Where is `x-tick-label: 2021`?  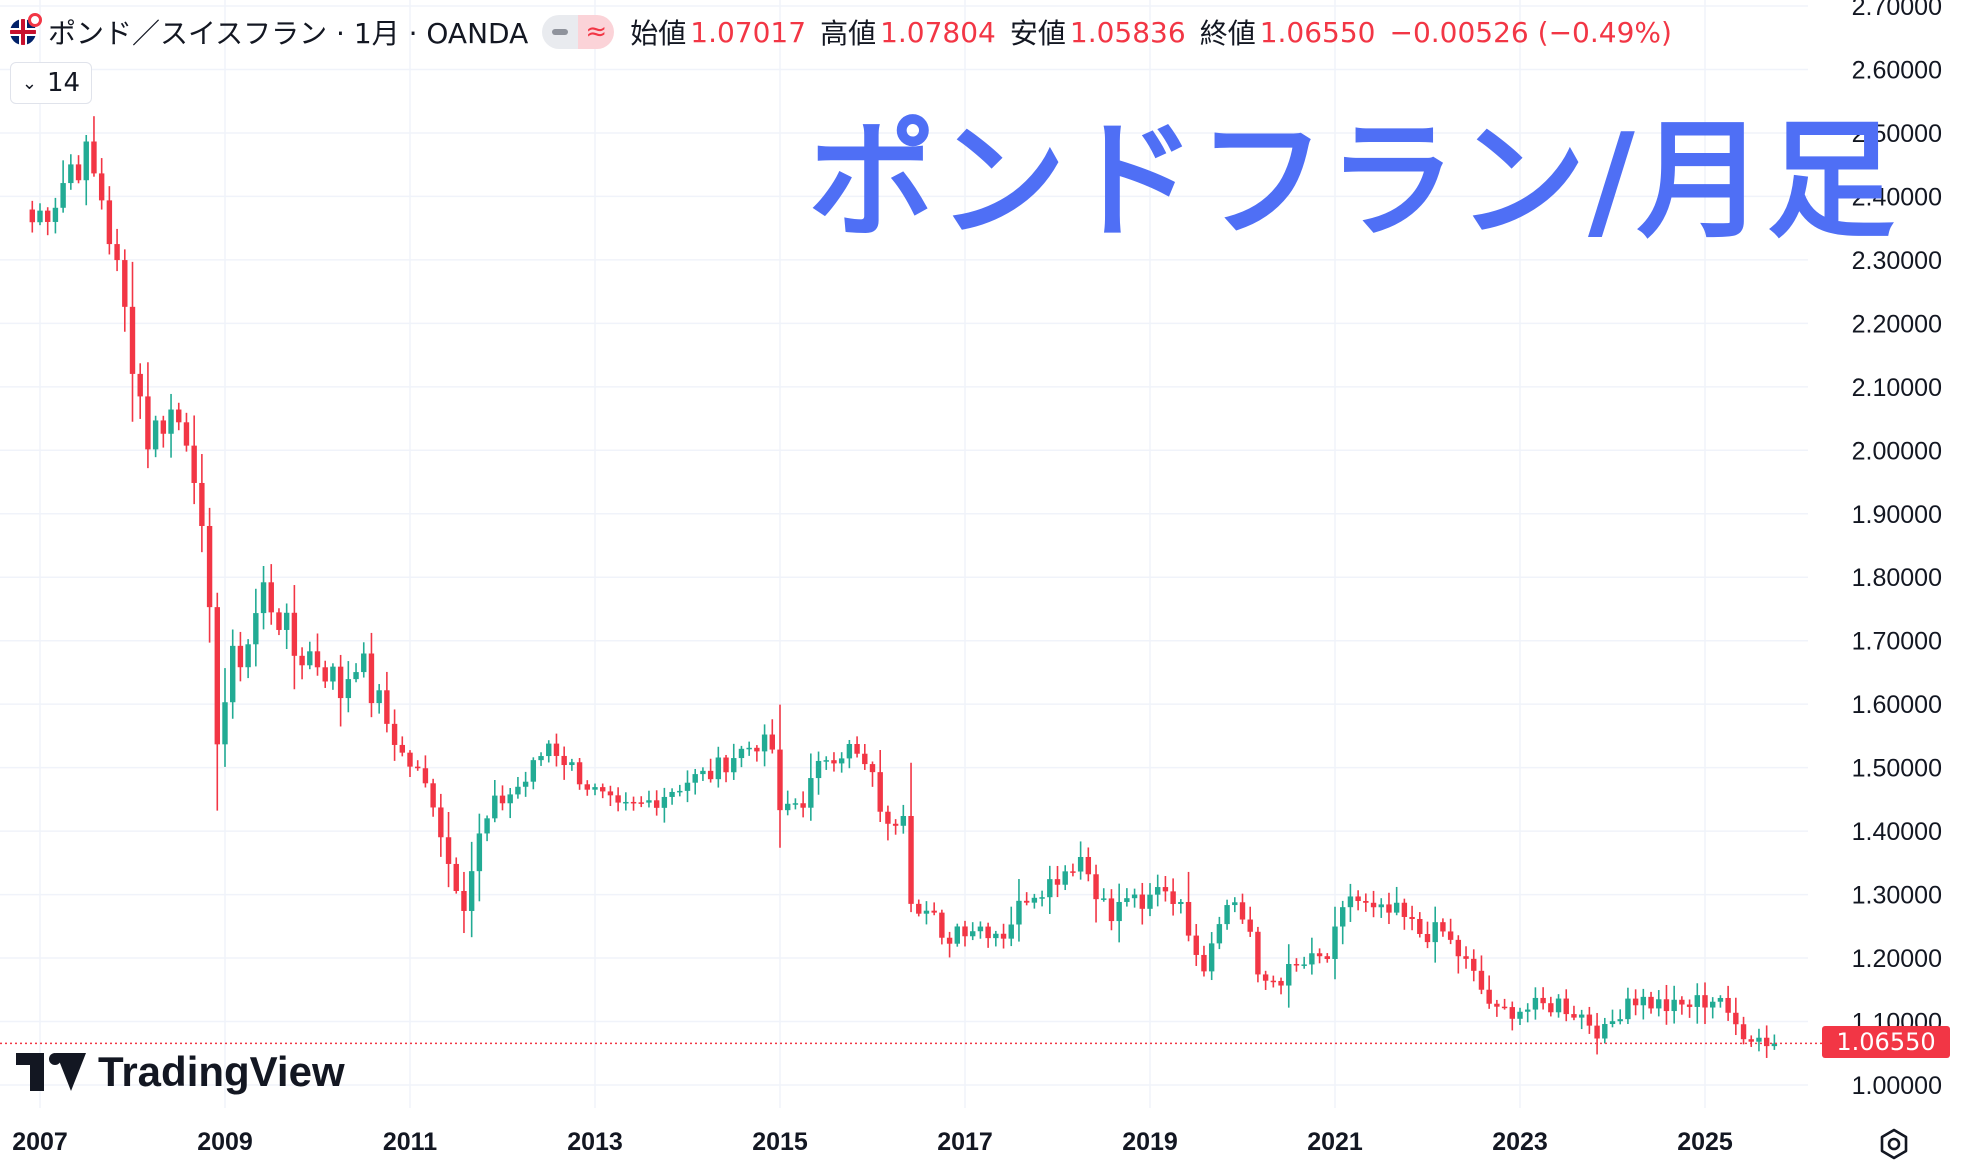 x-tick-label: 2021 is located at coordinates (1335, 1142).